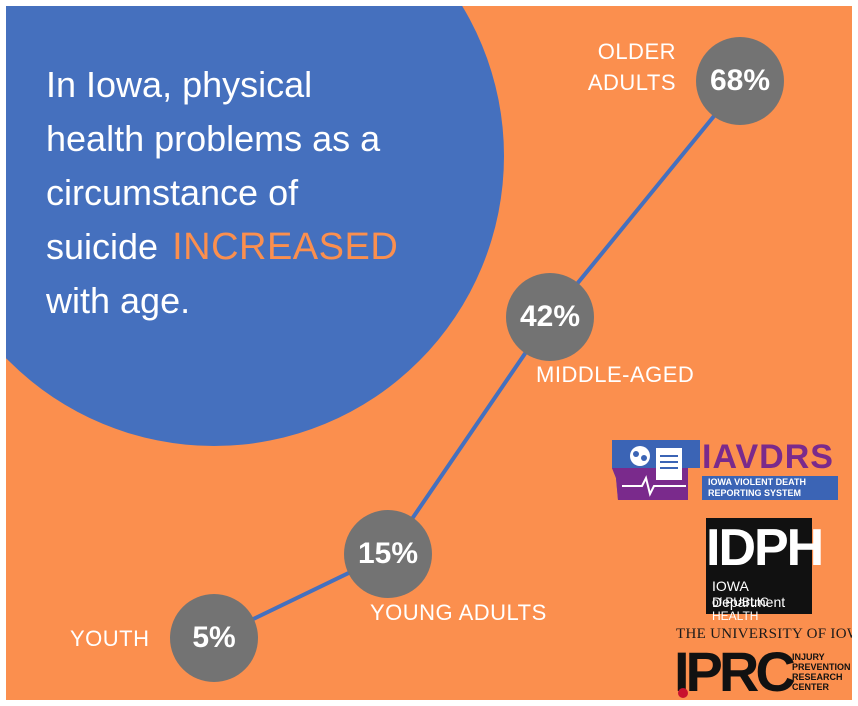 This screenshot has width=858, height=706. What do you see at coordinates (749, 594) in the screenshot?
I see `idph-line-1: IOWA Department` at bounding box center [749, 594].